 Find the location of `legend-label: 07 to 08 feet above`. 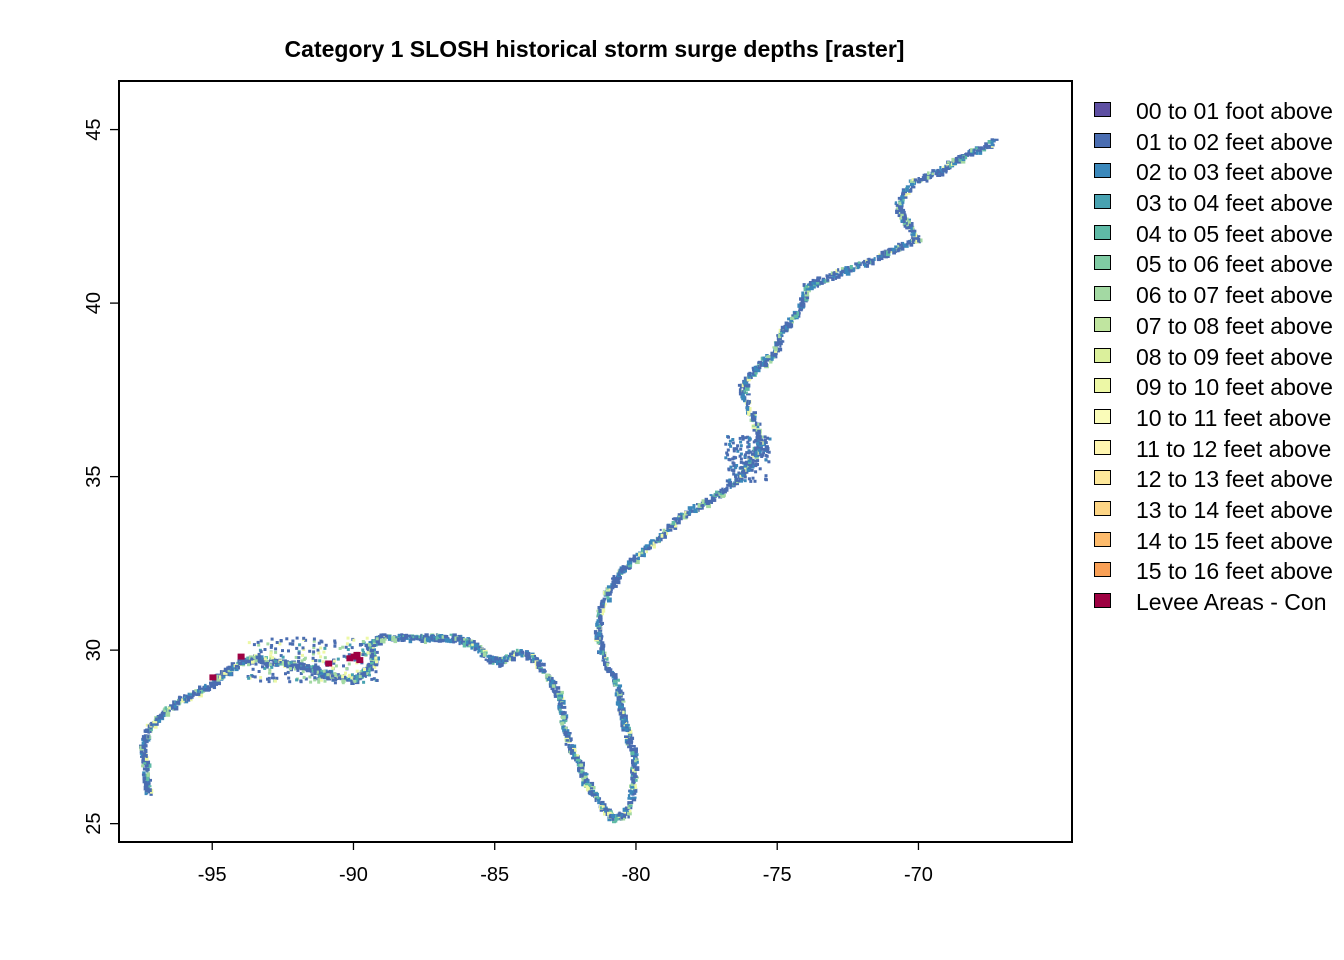

legend-label: 07 to 08 feet above is located at coordinates (1234, 325).